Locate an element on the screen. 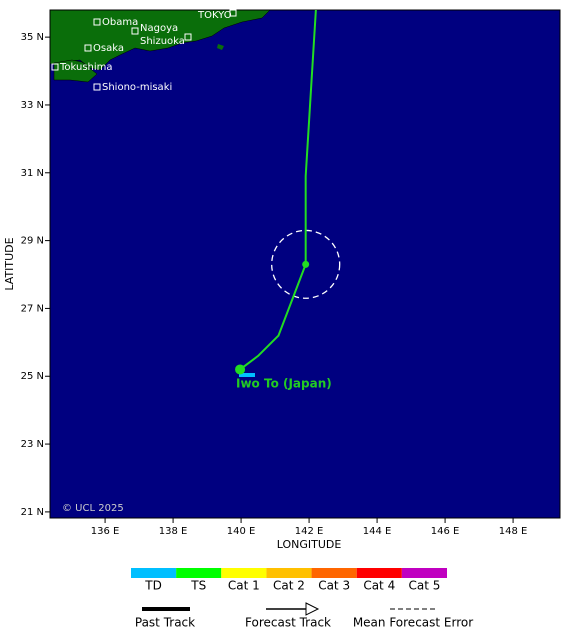 The width and height of the screenshot is (580, 642). y-tick-label: 33 N is located at coordinates (32, 105).